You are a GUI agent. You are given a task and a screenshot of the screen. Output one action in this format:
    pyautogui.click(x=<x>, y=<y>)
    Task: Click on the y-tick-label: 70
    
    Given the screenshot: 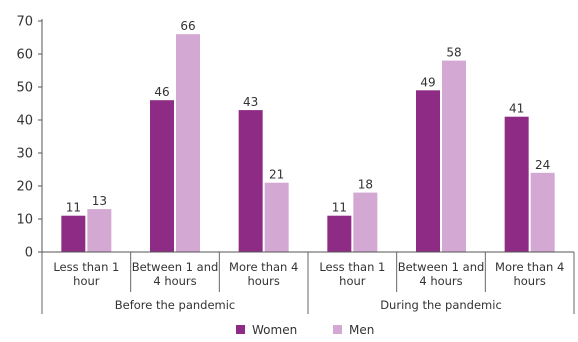 What is the action you would take?
    pyautogui.click(x=24, y=22)
    